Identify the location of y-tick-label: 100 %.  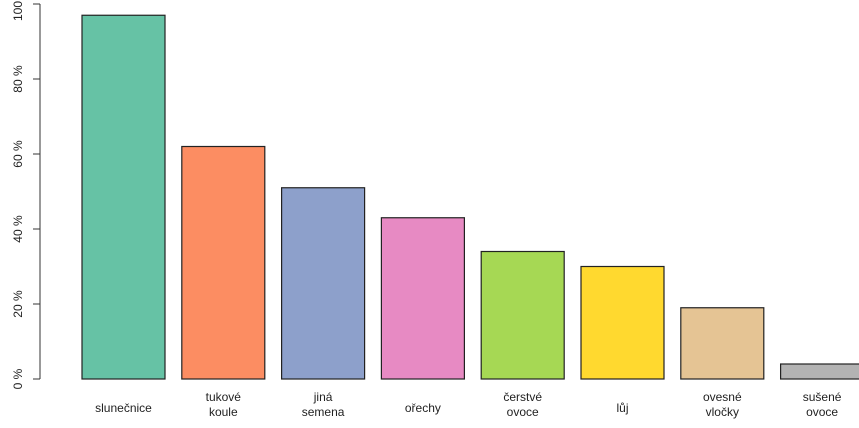
(18, 10).